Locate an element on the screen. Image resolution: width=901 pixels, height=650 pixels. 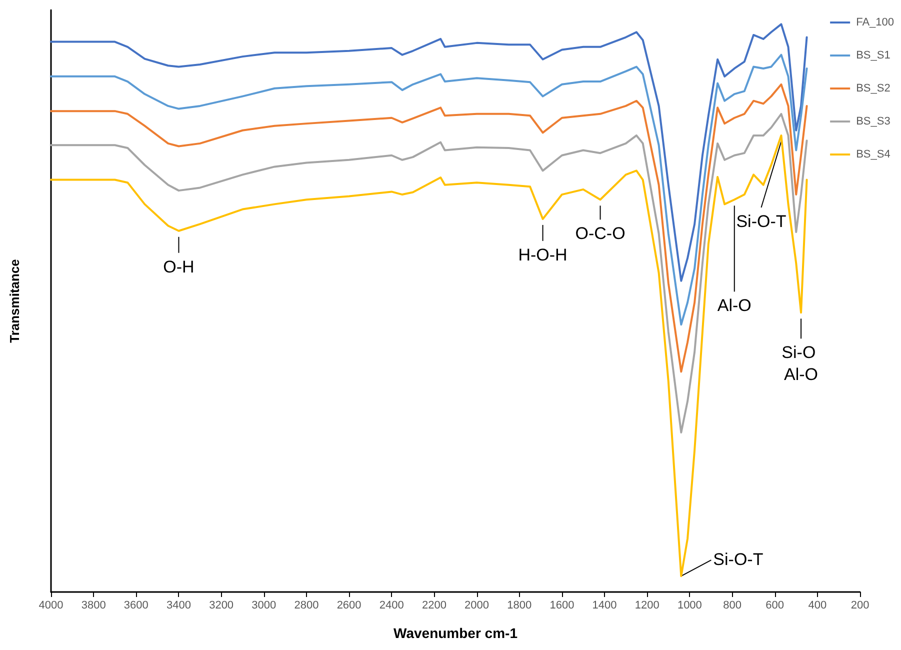
x-tick-label: 3800 is located at coordinates (93, 606).